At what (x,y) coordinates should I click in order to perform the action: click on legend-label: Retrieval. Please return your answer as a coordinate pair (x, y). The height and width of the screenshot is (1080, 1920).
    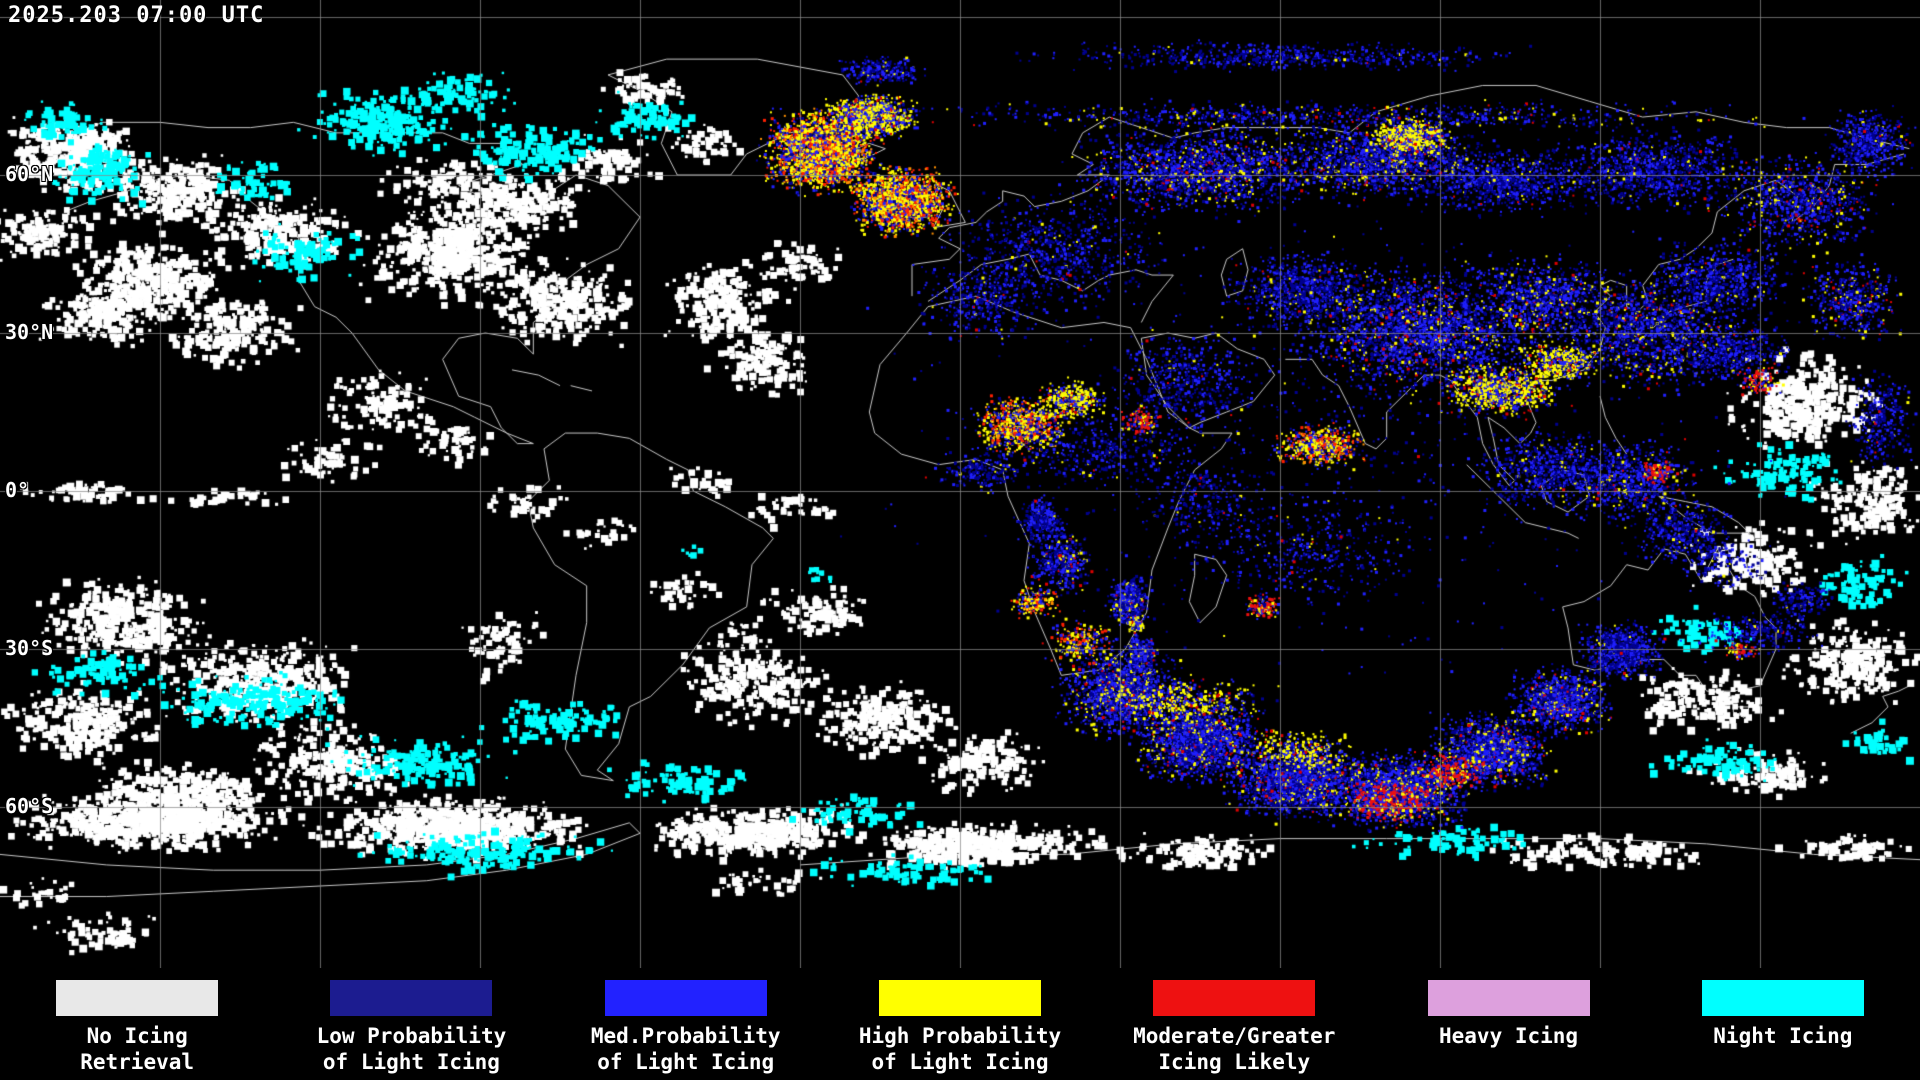
    Looking at the image, I should click on (137, 1062).